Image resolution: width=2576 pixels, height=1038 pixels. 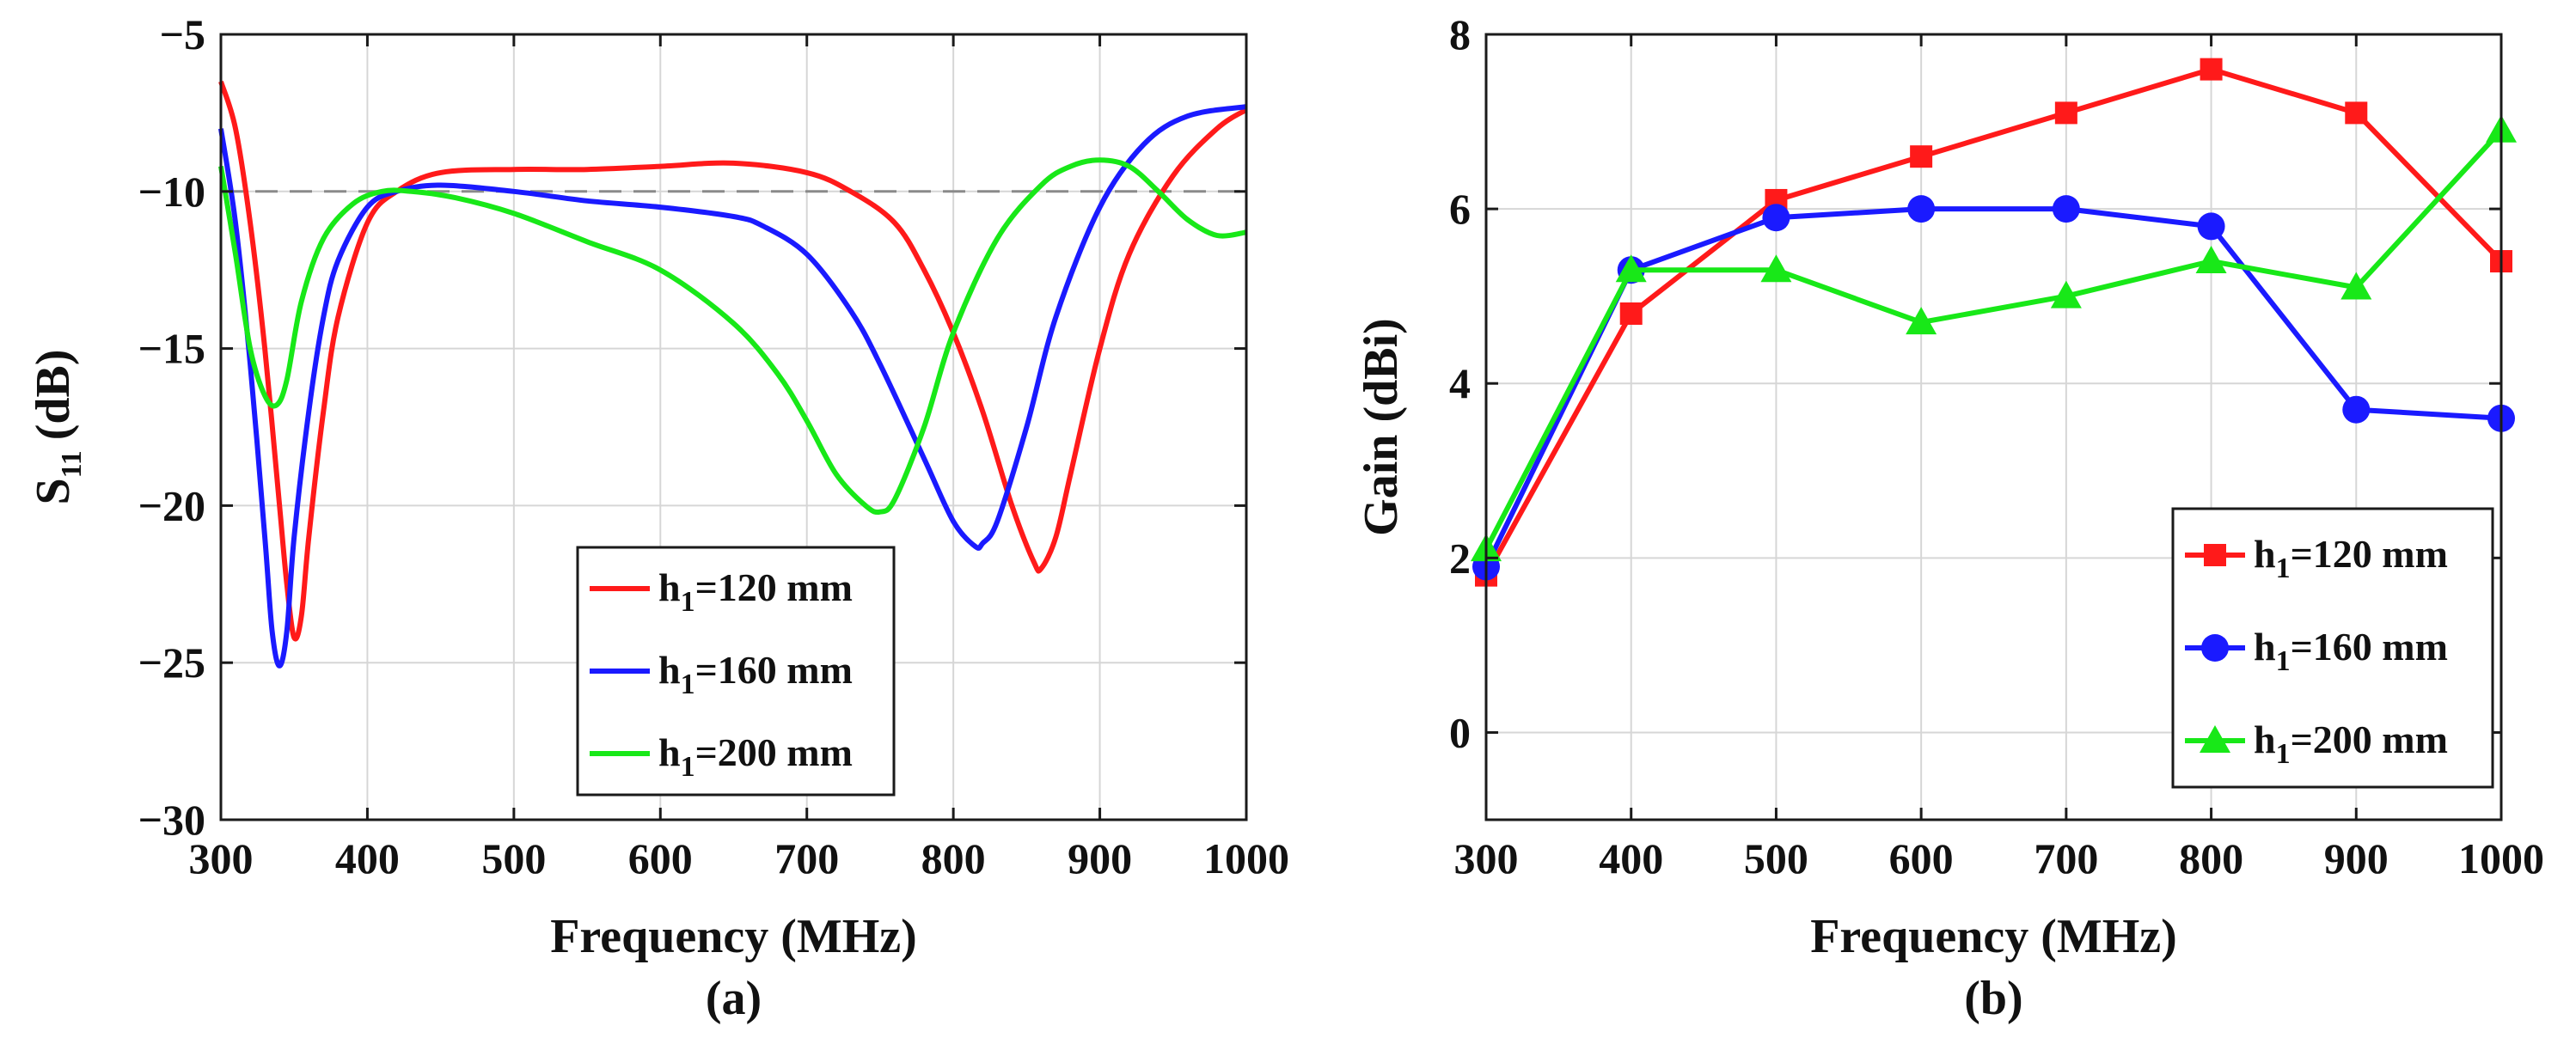 I want to click on panel-b-x-axis-label: Frequency (MHz), so click(x=1993, y=936).